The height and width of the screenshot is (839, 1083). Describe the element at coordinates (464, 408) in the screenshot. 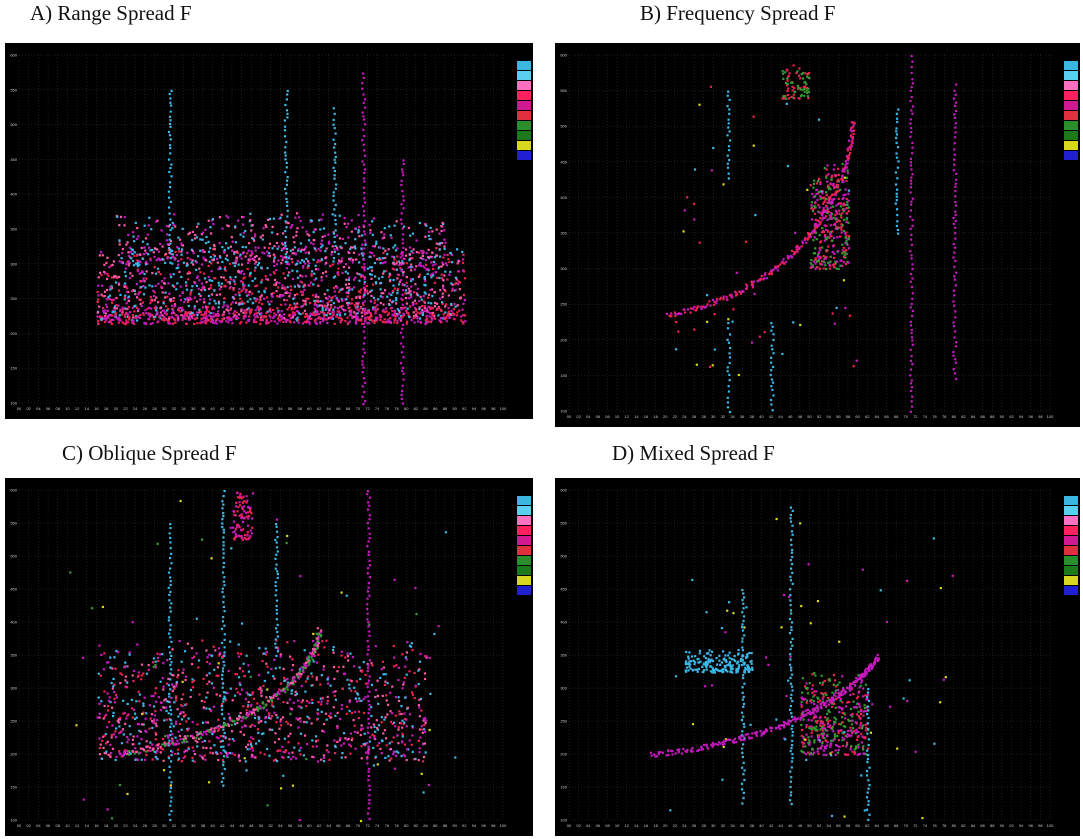

I see `x-tick-label: 92` at that location.